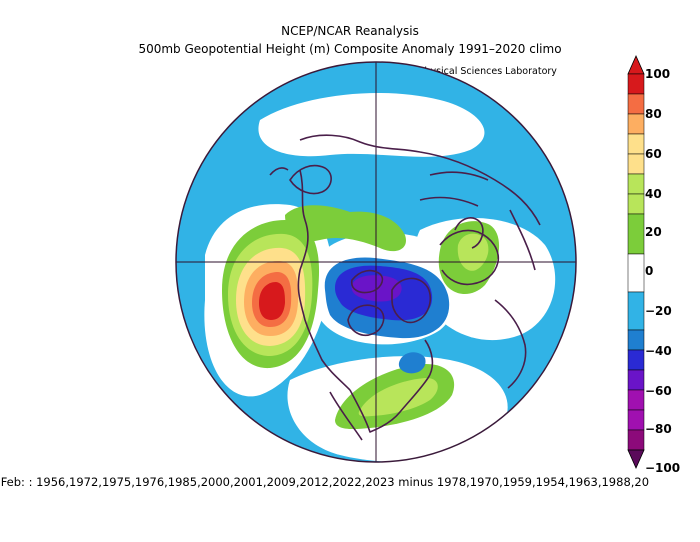  I want to click on zero-band-north, so click(371, 124).